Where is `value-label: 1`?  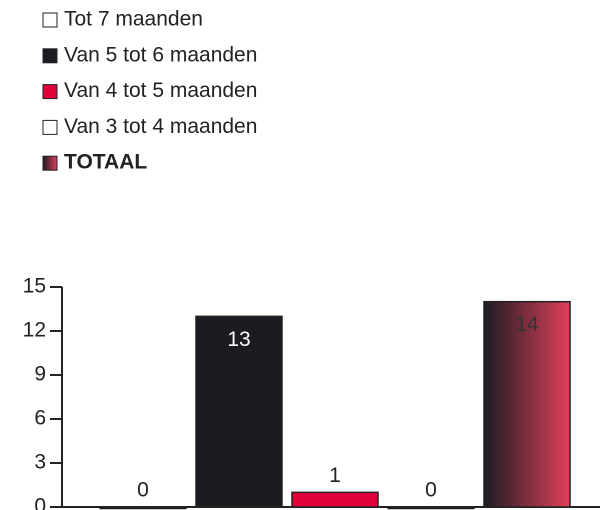
value-label: 1 is located at coordinates (335, 475).